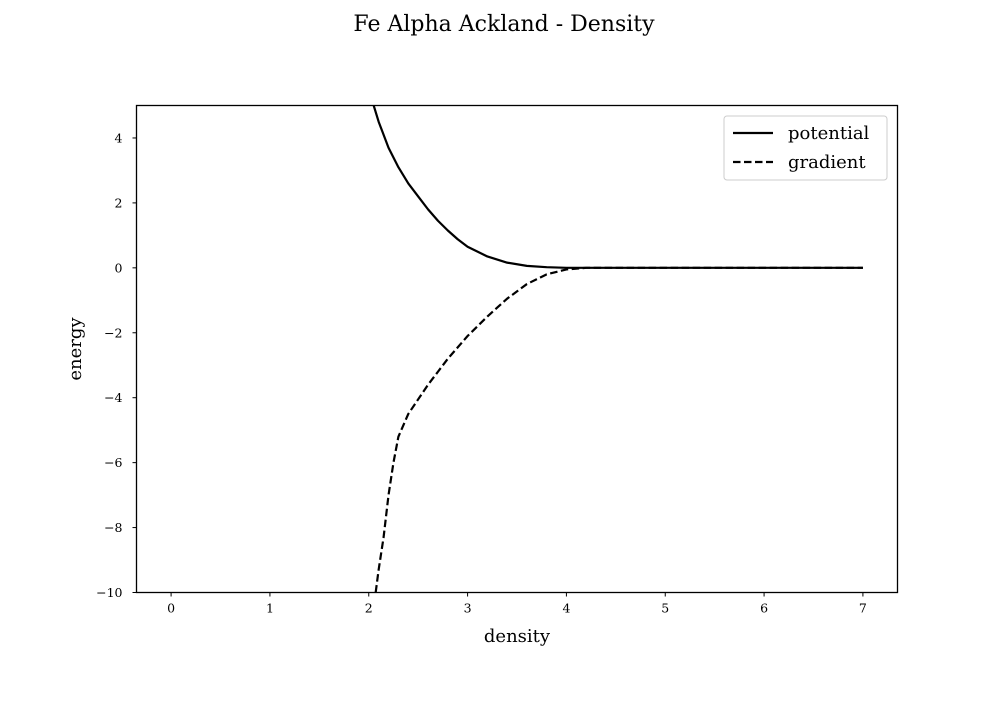 The width and height of the screenshot is (1008, 720). What do you see at coordinates (468, 608) in the screenshot?
I see `x-tick-label: 3` at bounding box center [468, 608].